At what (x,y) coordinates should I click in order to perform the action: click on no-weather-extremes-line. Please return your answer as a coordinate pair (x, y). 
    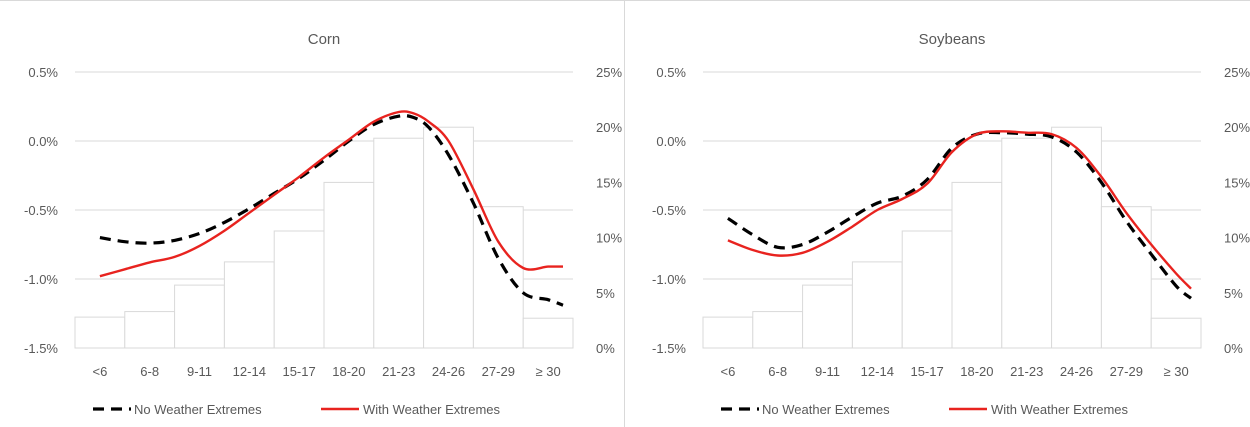
    Looking at the image, I should click on (959, 215).